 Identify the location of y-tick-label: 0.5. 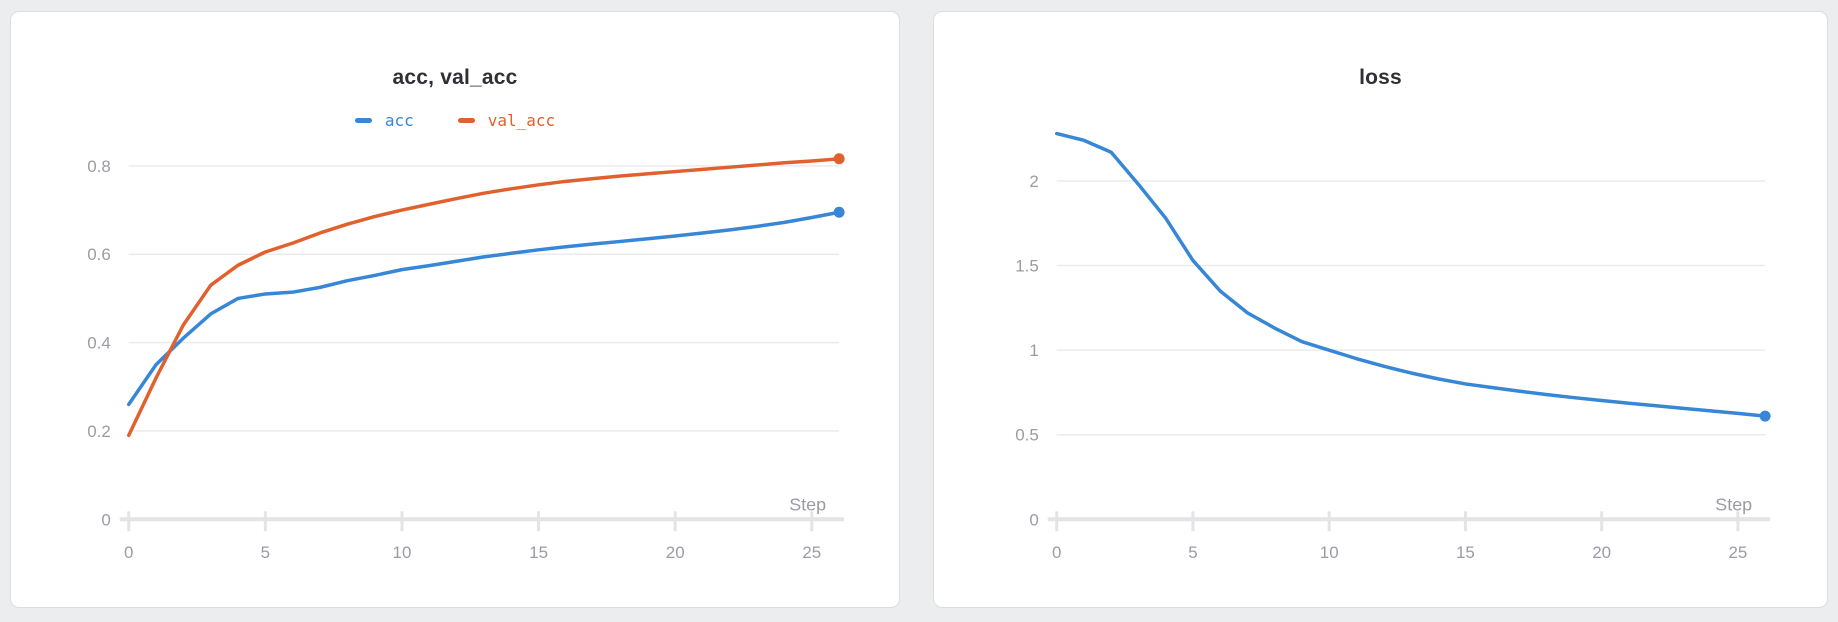
(1027, 435).